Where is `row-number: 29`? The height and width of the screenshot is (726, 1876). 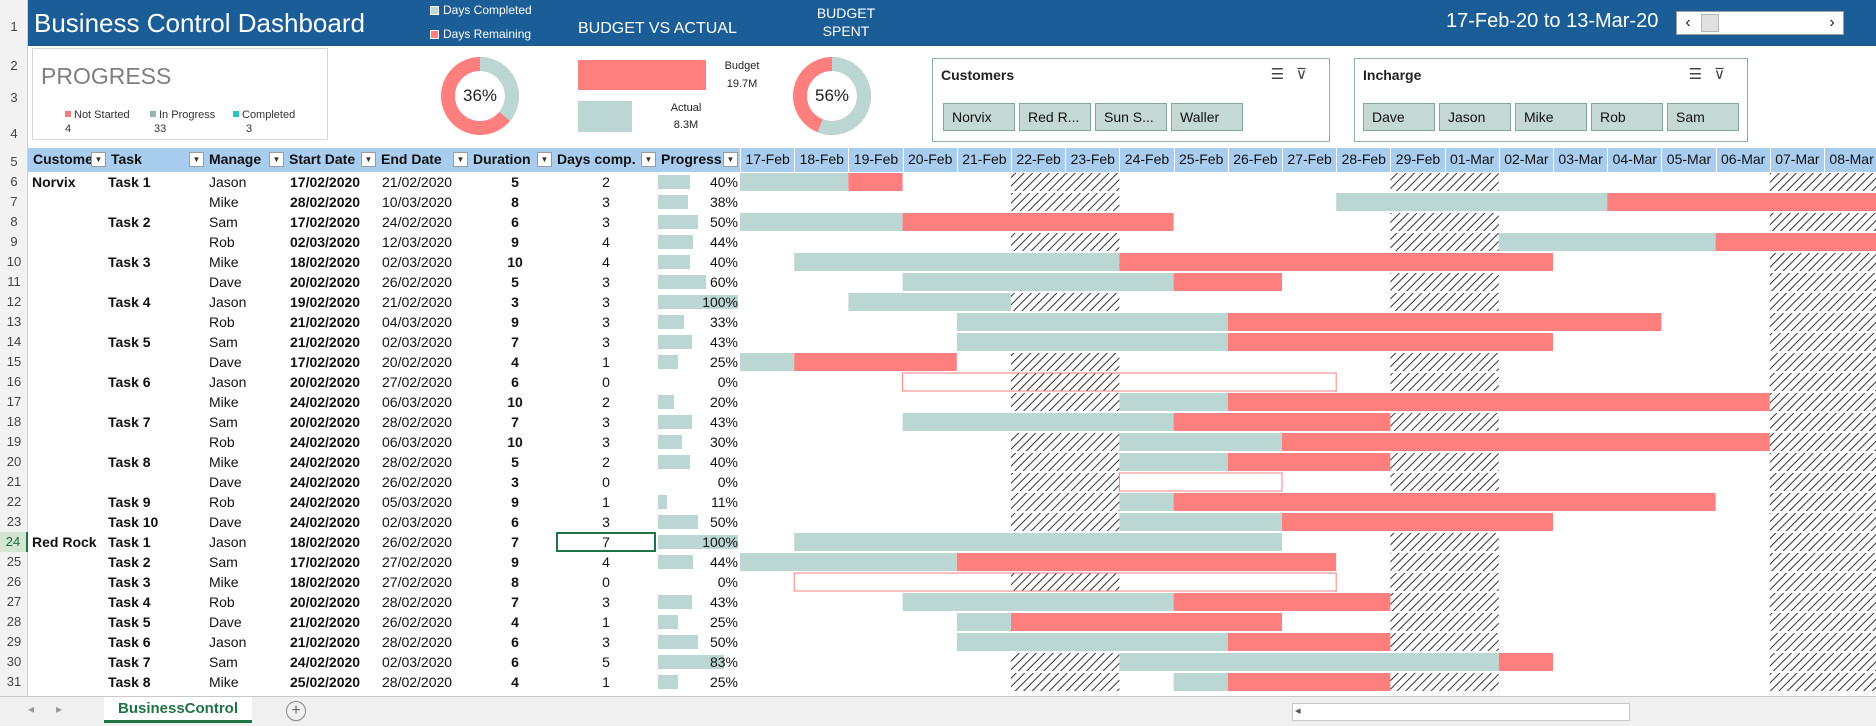
row-number: 29 is located at coordinates (14, 641).